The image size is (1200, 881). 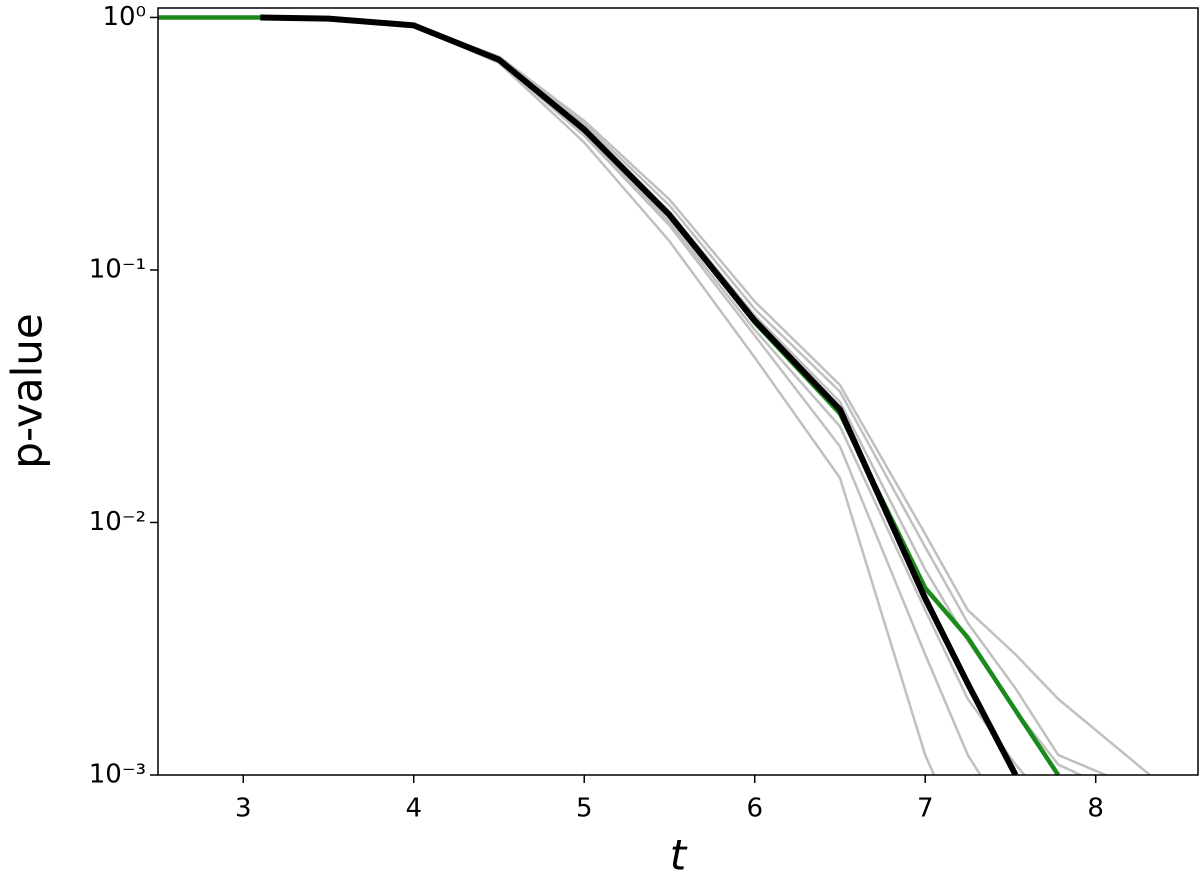 What do you see at coordinates (124, 17) in the screenshot?
I see `y-tick-label: 10⁰` at bounding box center [124, 17].